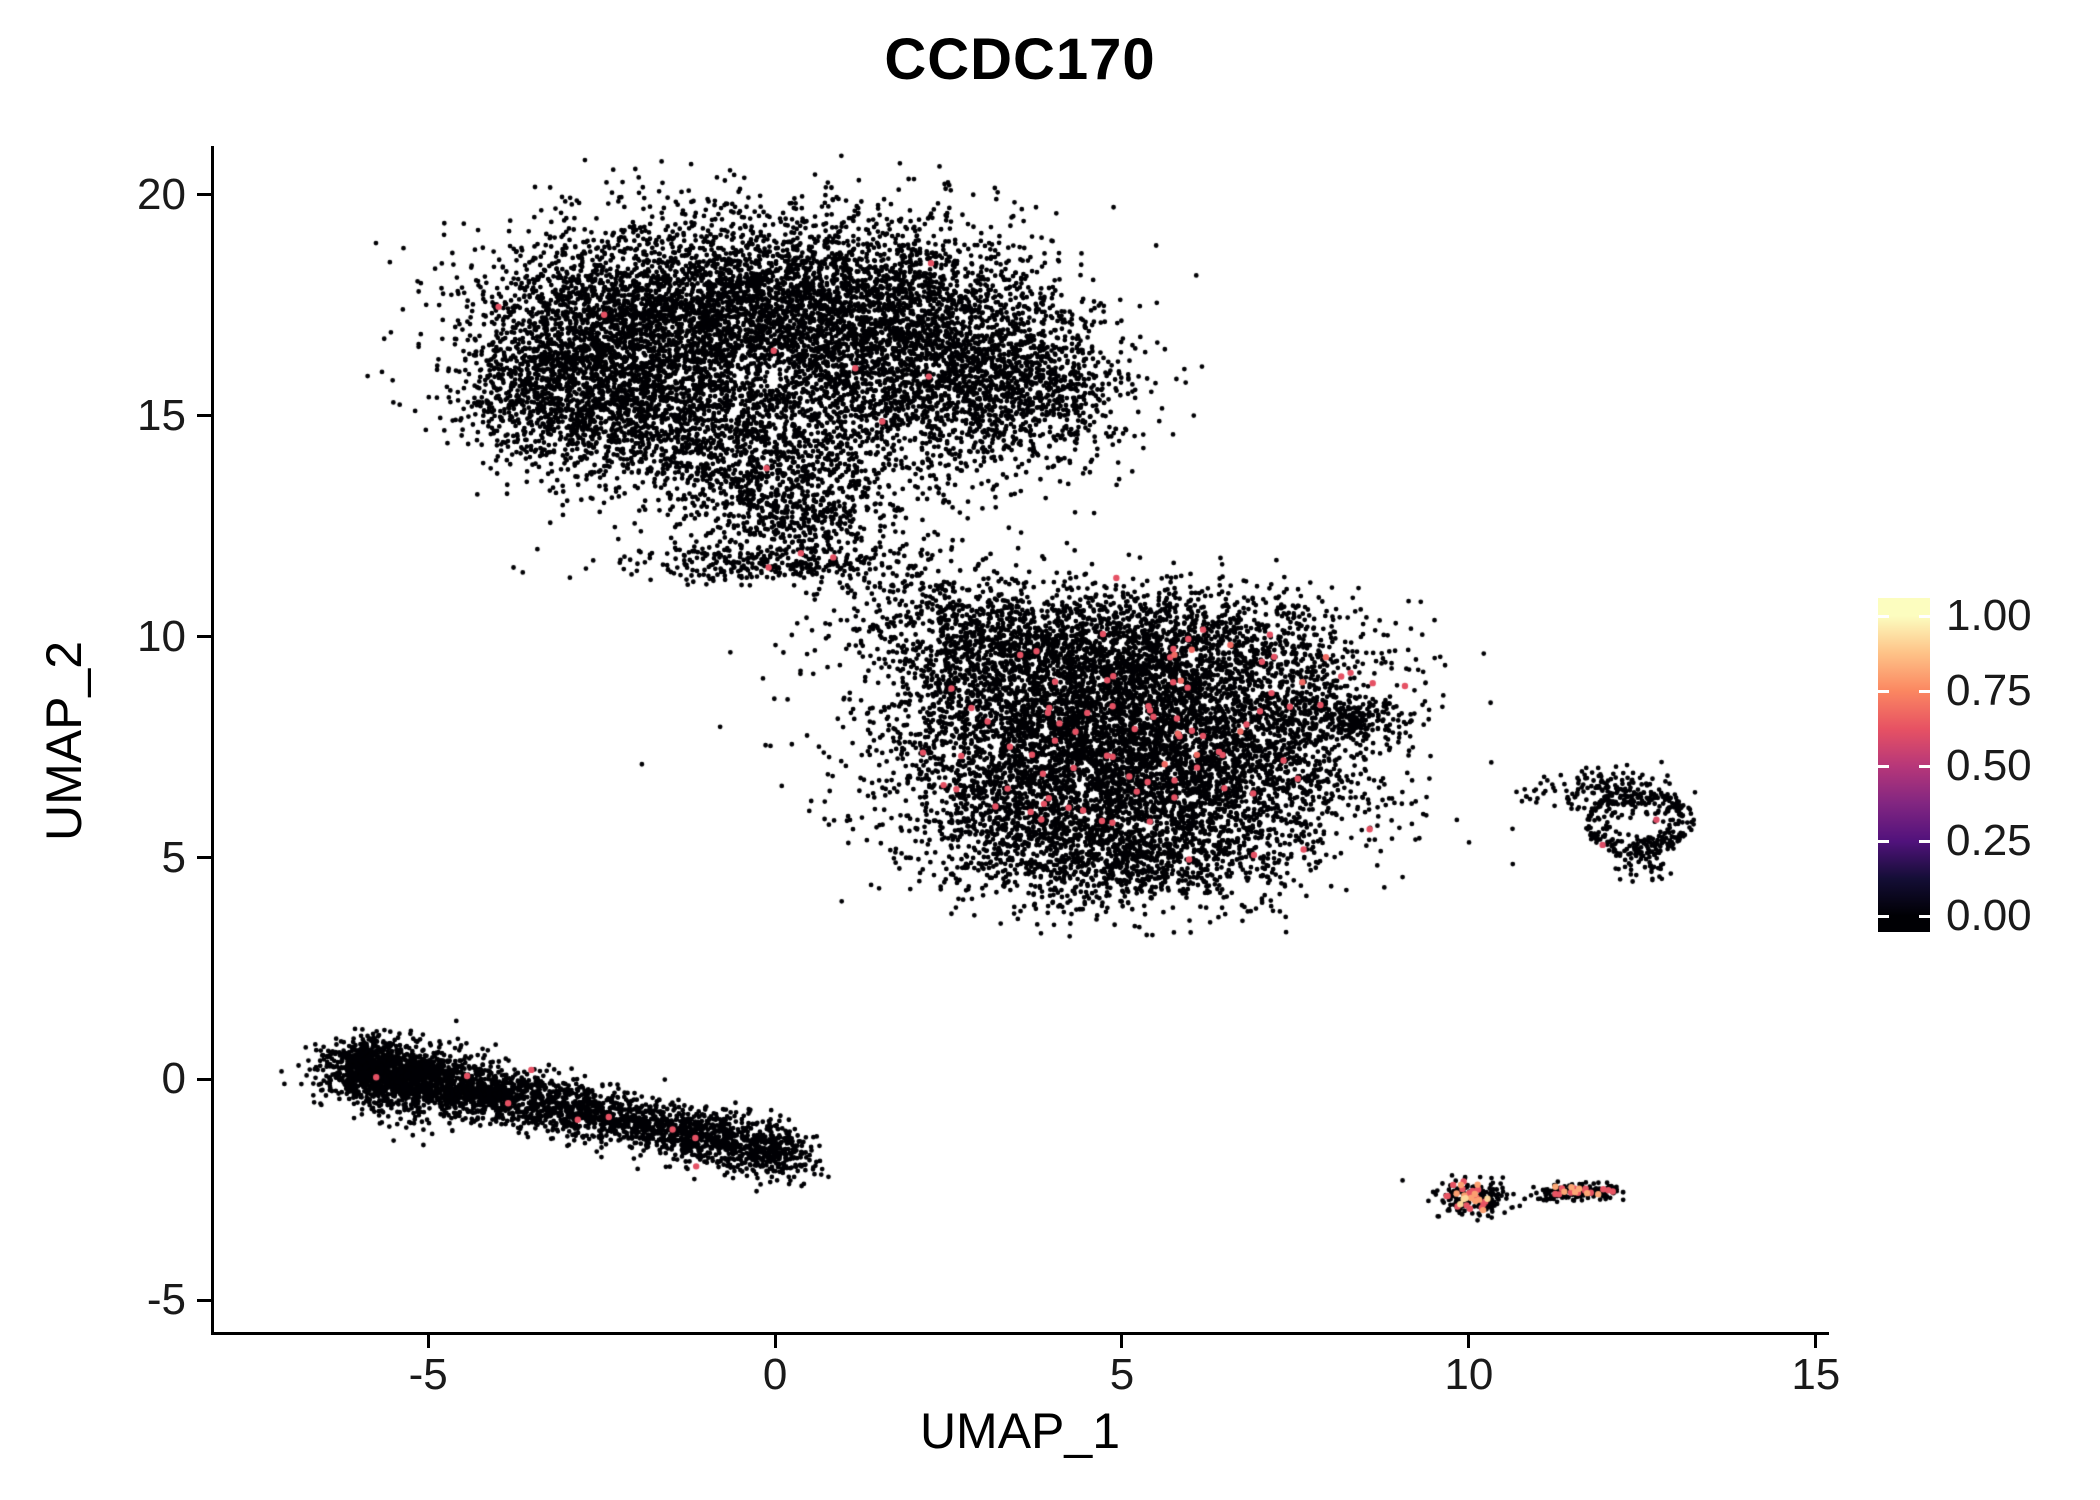 The width and height of the screenshot is (2100, 1500). Describe the element at coordinates (1989, 765) in the screenshot. I see `colorbar-tick-label: 0.50` at that location.